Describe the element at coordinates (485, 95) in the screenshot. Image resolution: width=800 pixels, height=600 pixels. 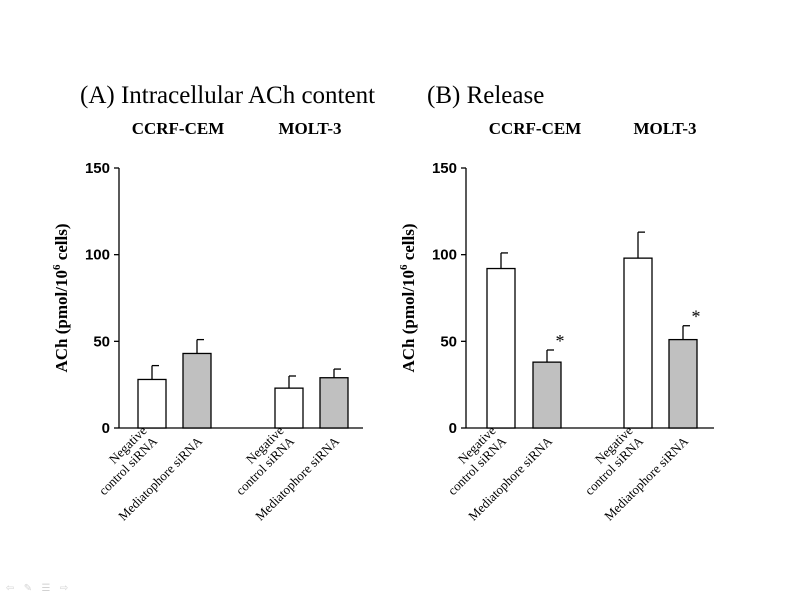
I see `chart-title: (B) Release` at that location.